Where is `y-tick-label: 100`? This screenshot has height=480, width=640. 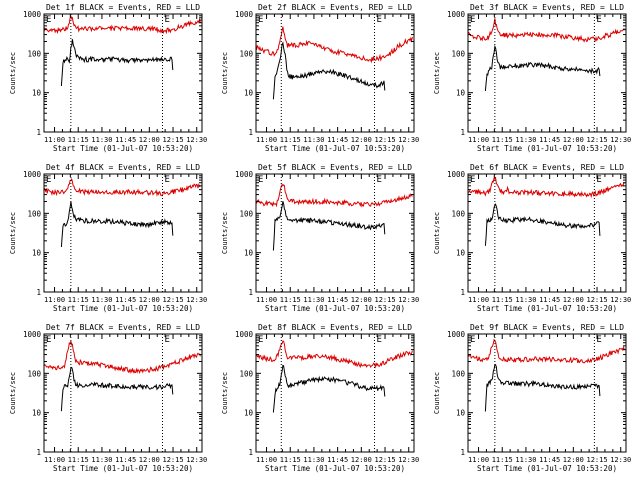
y-tick-label: 100 is located at coordinates (34, 373).